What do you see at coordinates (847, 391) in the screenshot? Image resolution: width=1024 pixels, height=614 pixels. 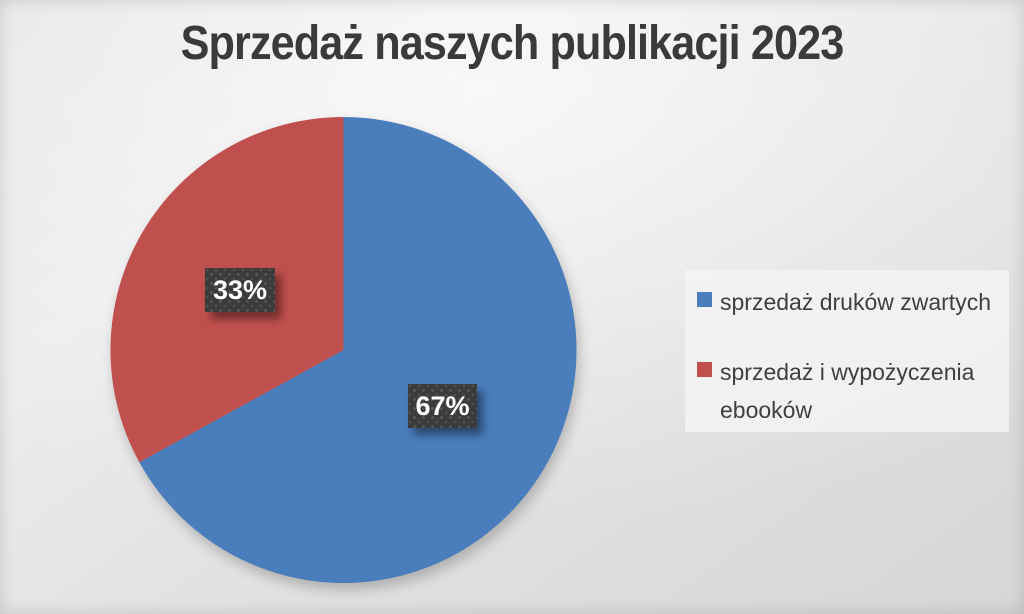 I see `legend-label-ebooks: sprzedaż i wypożyczenia ebooków` at bounding box center [847, 391].